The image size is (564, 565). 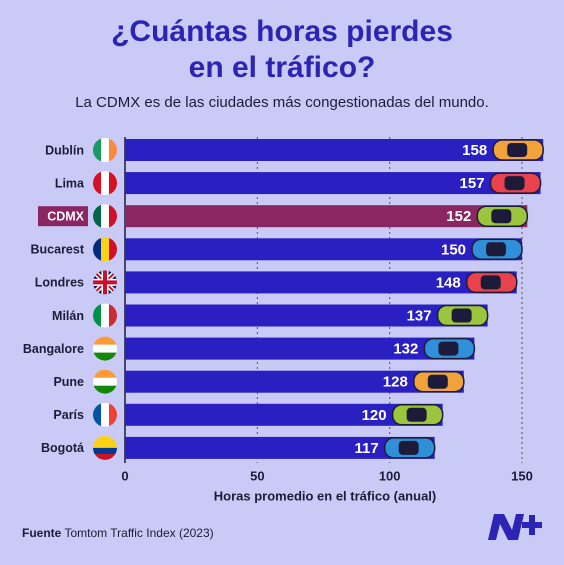 I want to click on y-tick-label: Bogotá, so click(x=62, y=448).